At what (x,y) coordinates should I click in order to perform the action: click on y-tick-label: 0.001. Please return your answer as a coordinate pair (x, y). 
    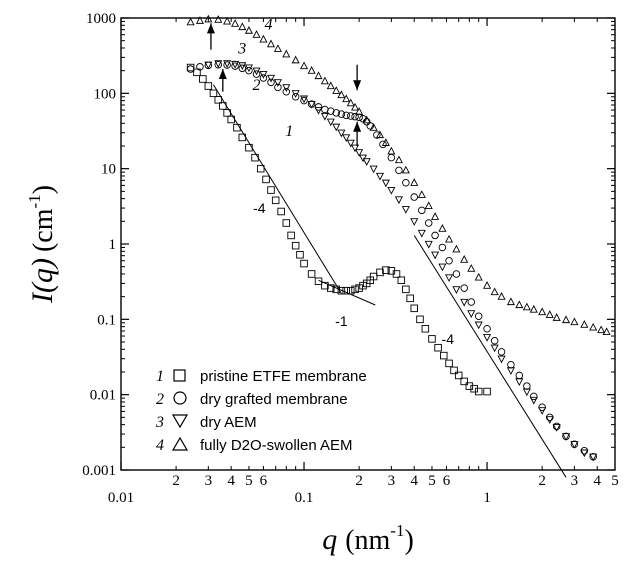
    Looking at the image, I should click on (99, 471).